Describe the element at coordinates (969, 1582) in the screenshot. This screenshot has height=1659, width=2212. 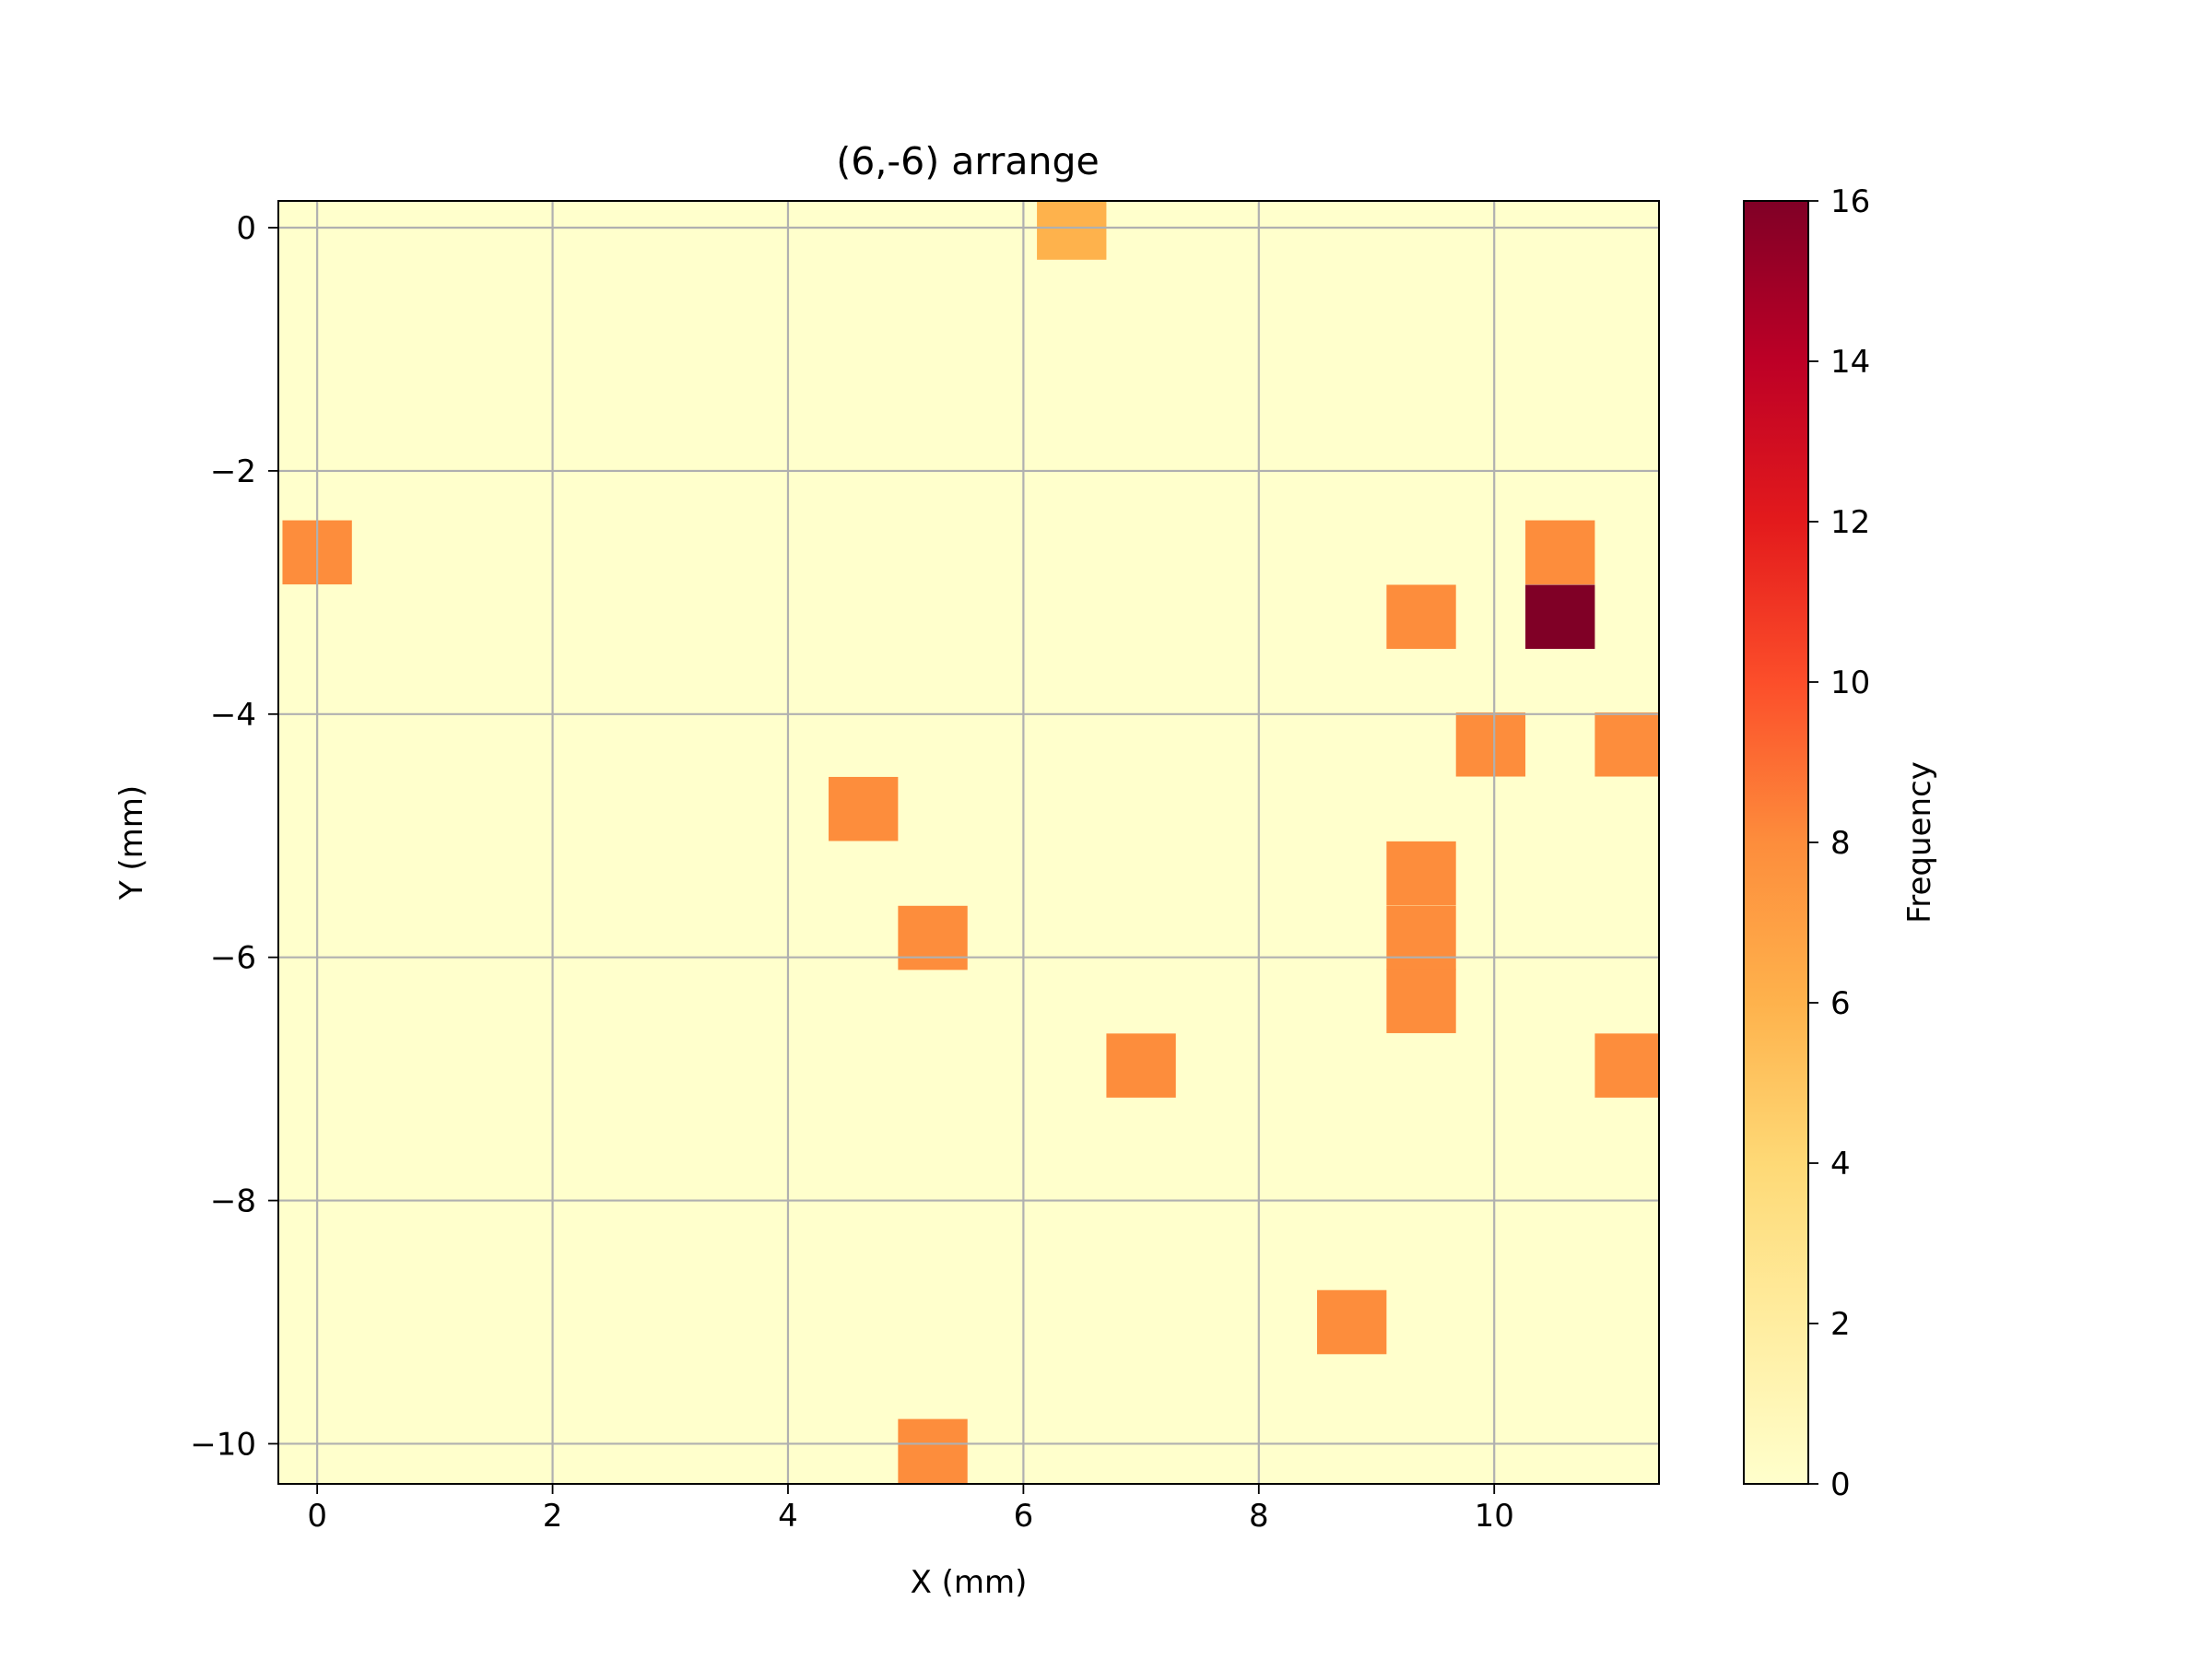
I see `x-axis-label: X (mm)` at that location.